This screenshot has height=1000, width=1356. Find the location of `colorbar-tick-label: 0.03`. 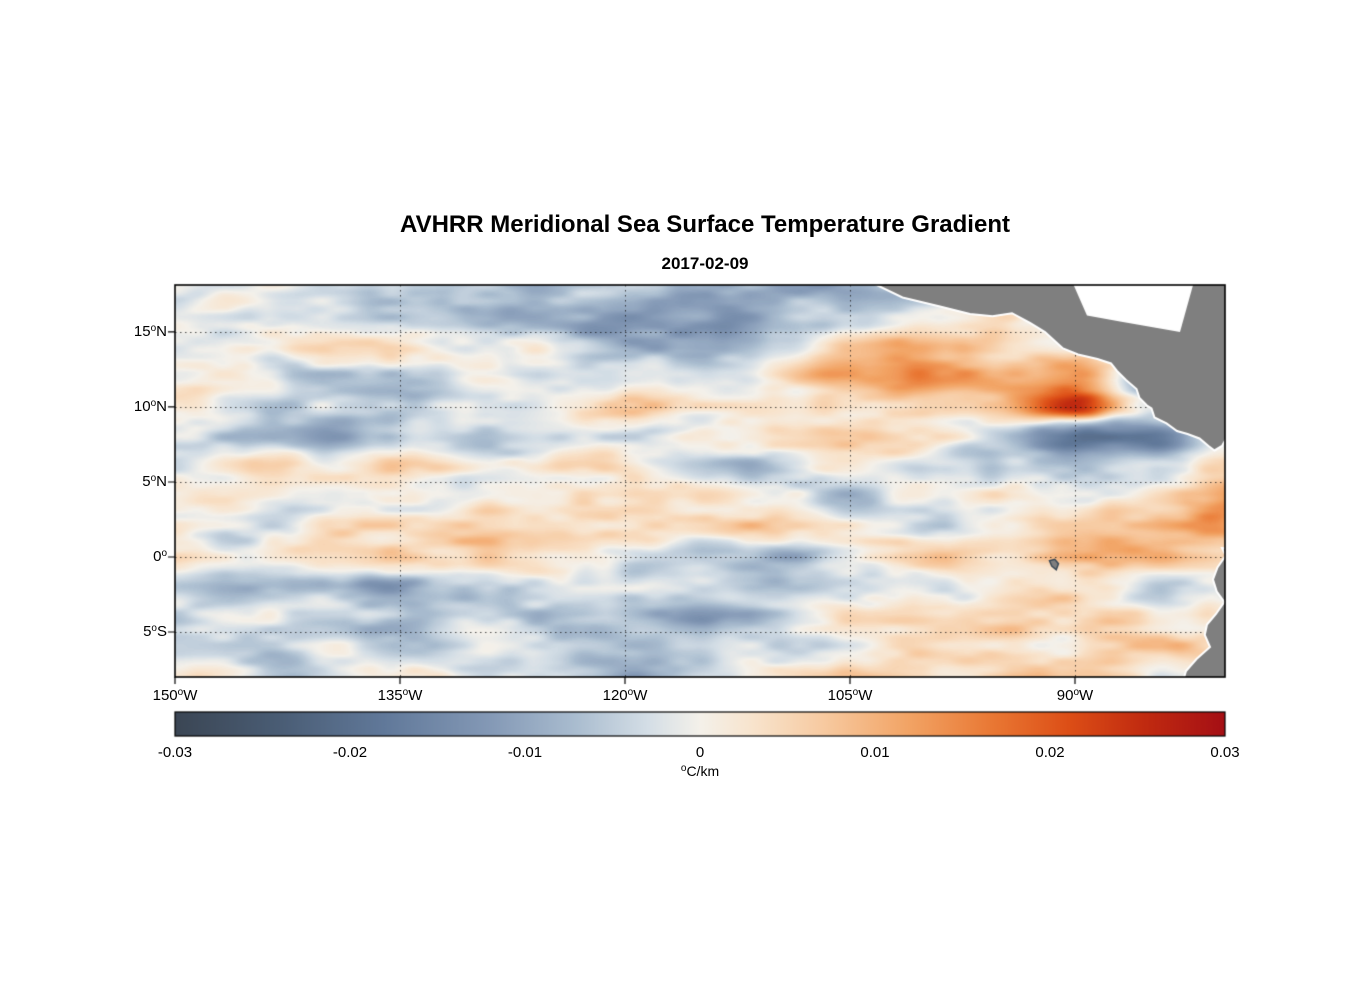

colorbar-tick-label: 0.03 is located at coordinates (1225, 752).